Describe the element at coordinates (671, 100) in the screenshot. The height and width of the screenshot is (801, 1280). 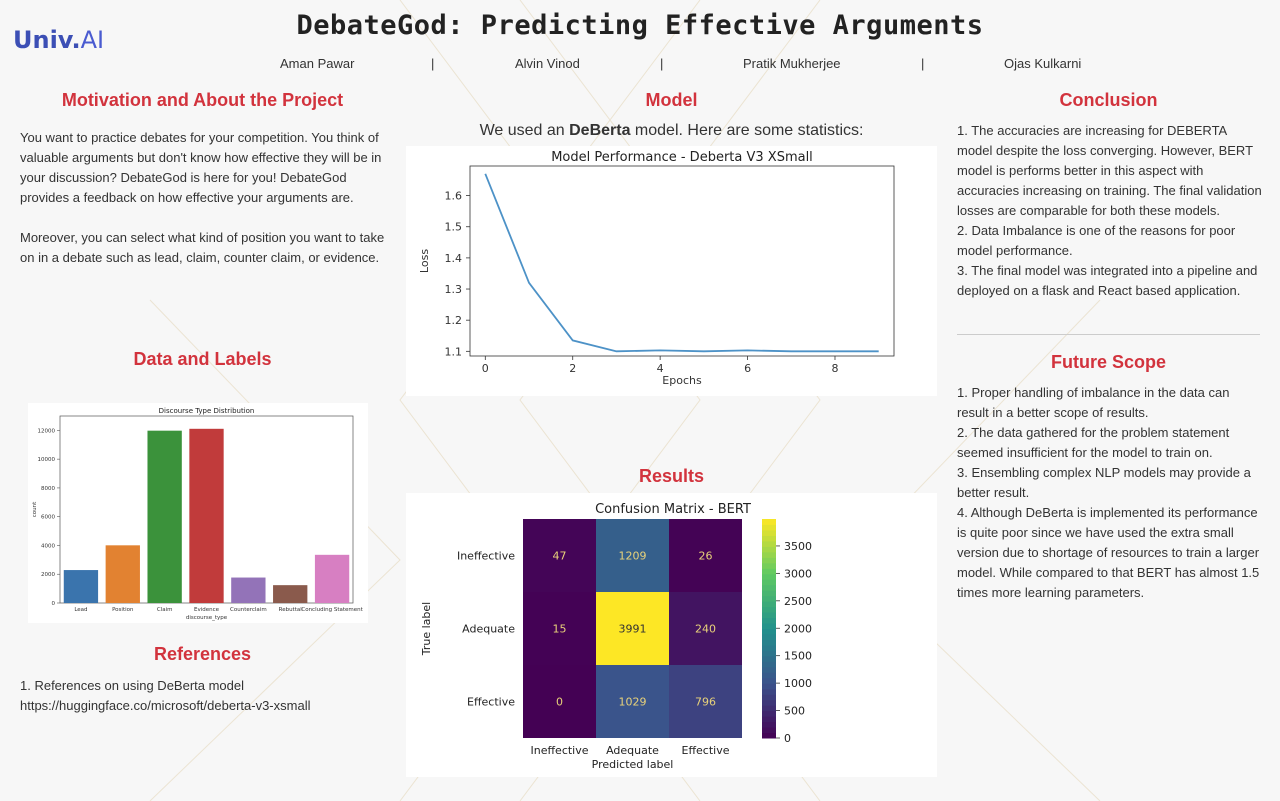
I see `model-heading: Model` at that location.